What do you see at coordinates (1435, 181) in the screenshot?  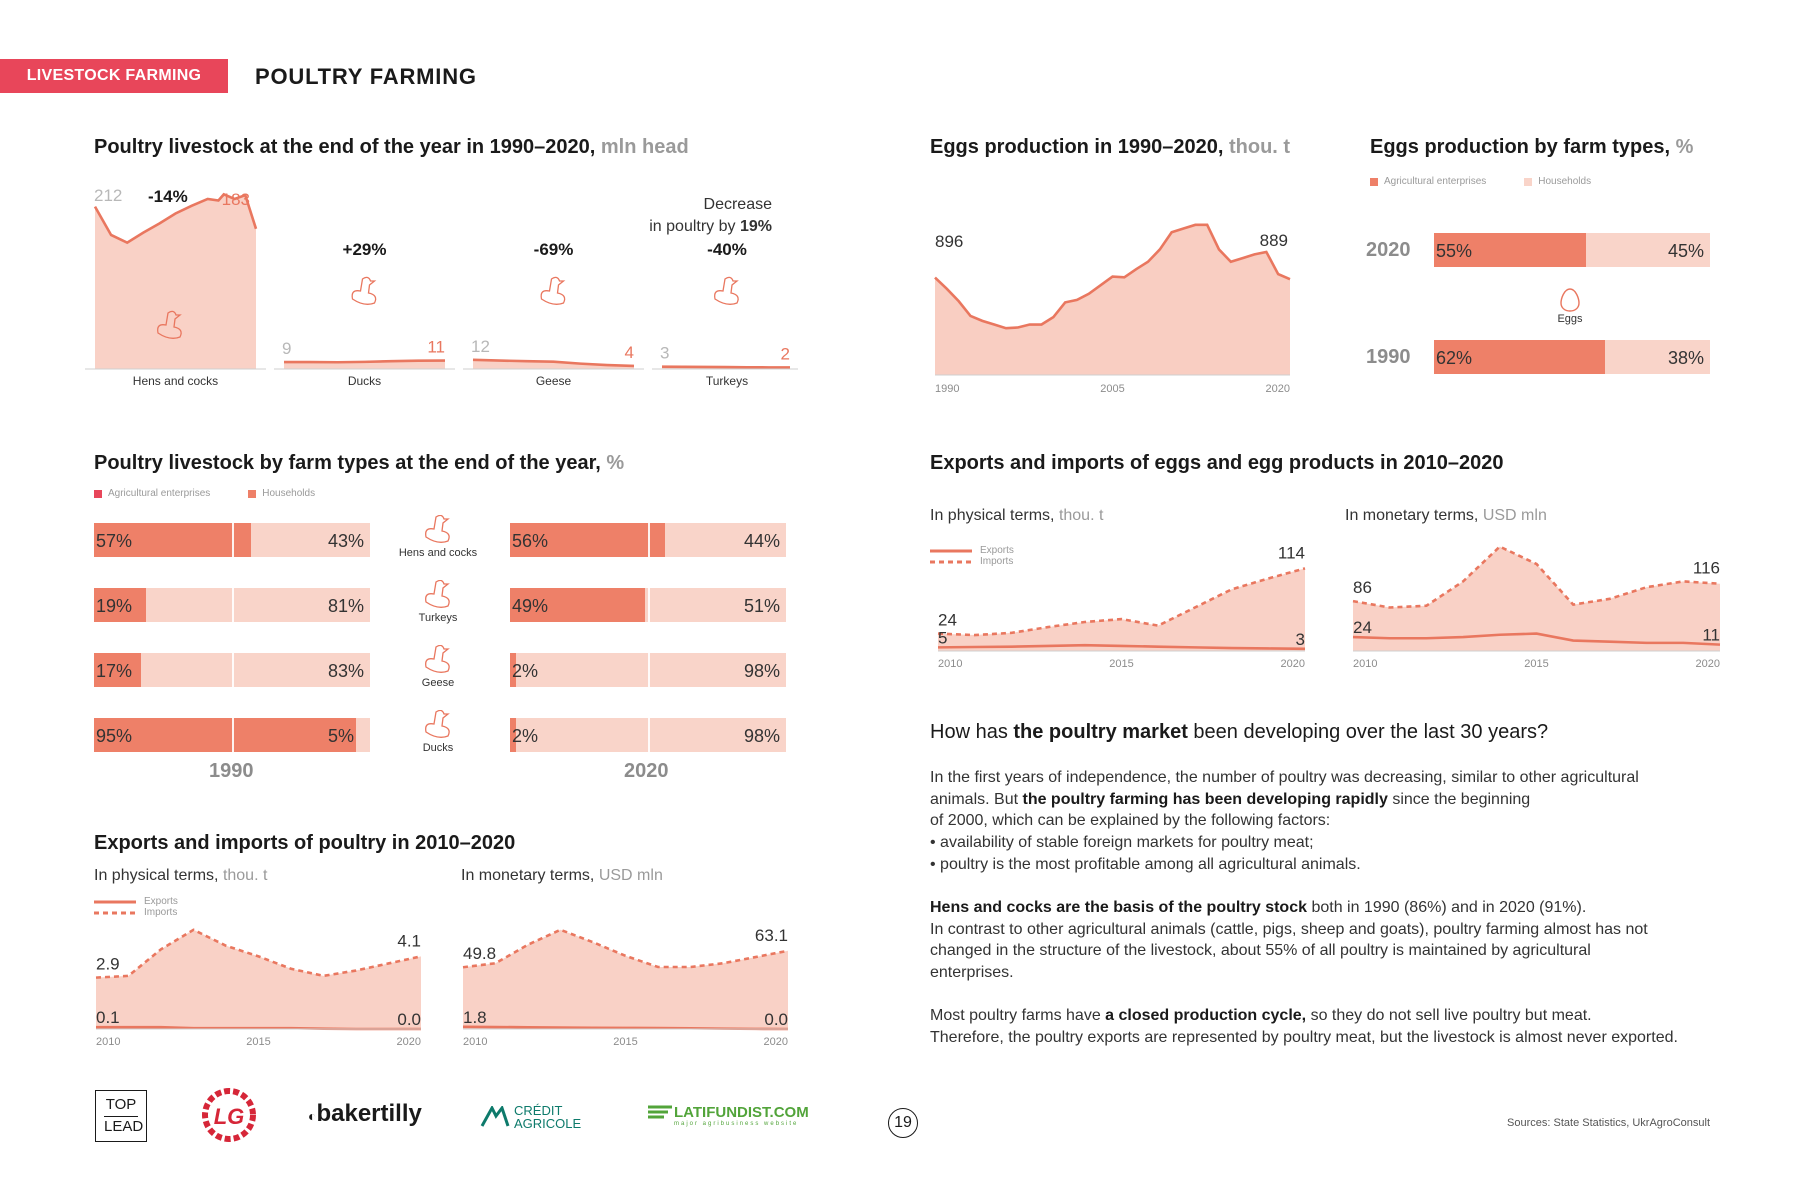 I see `legend-label-enterprises: Agricultural enterprises` at bounding box center [1435, 181].